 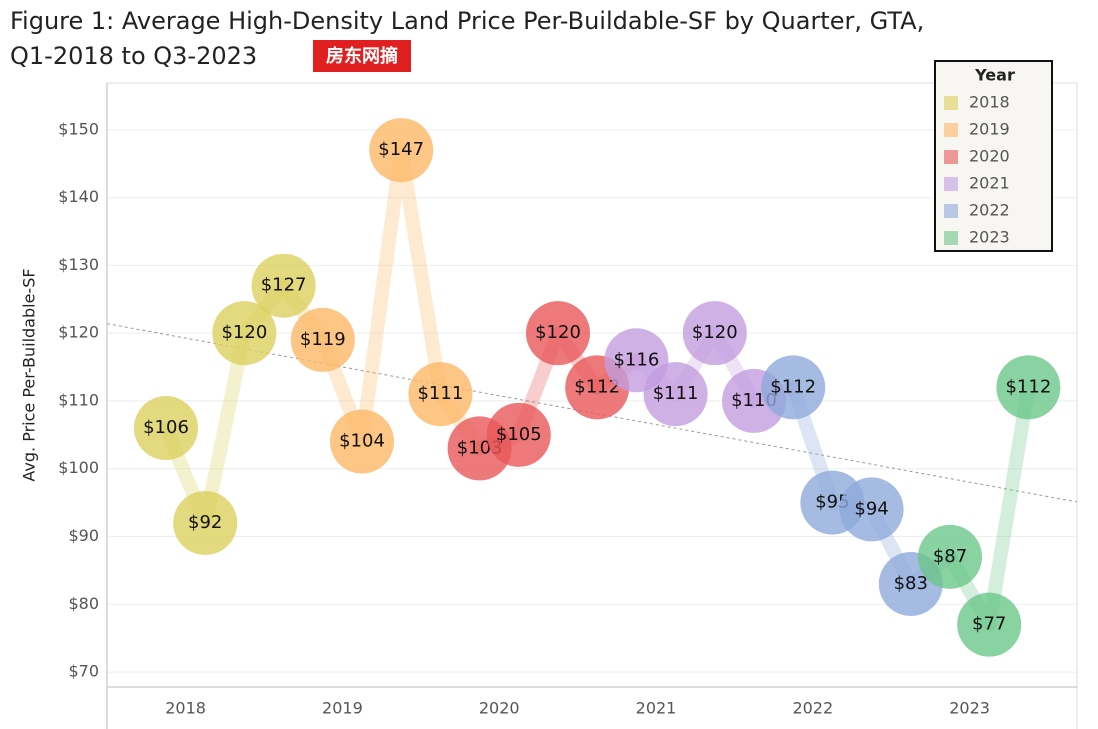 I want to click on data-label: $105, so click(x=519, y=434).